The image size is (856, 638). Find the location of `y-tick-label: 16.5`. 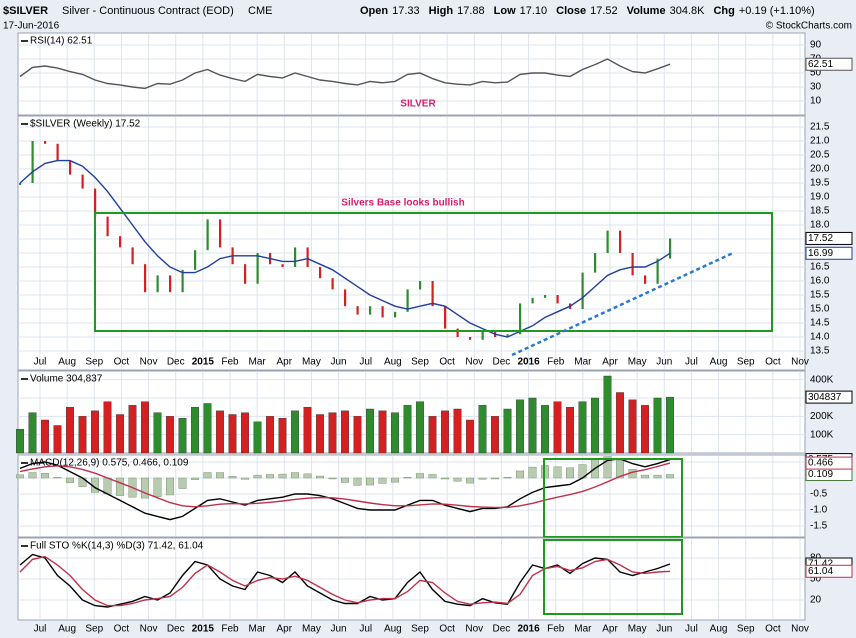

y-tick-label: 16.5 is located at coordinates (820, 267).